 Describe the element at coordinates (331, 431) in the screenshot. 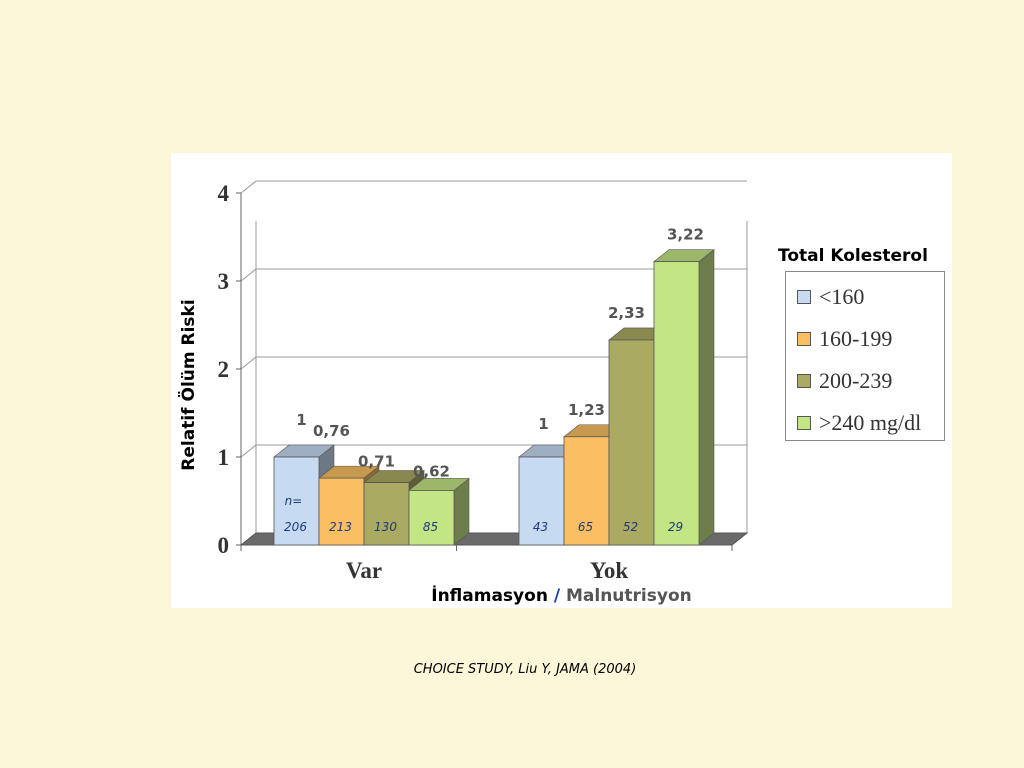

I see `value-label: 0,76` at that location.